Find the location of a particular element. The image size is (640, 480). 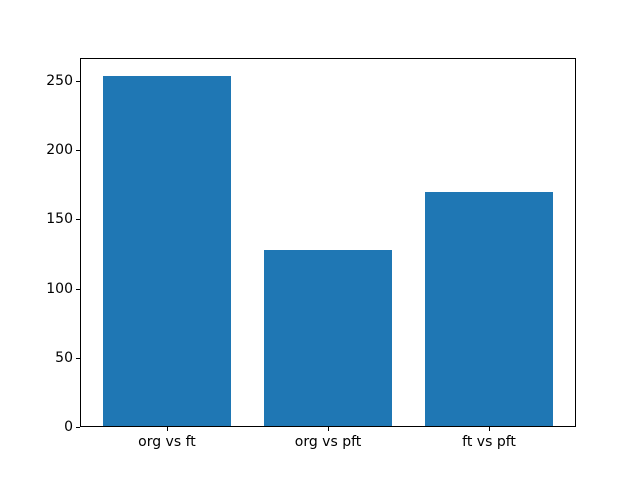

y-tick-label-250: 250 is located at coordinates (59, 81).